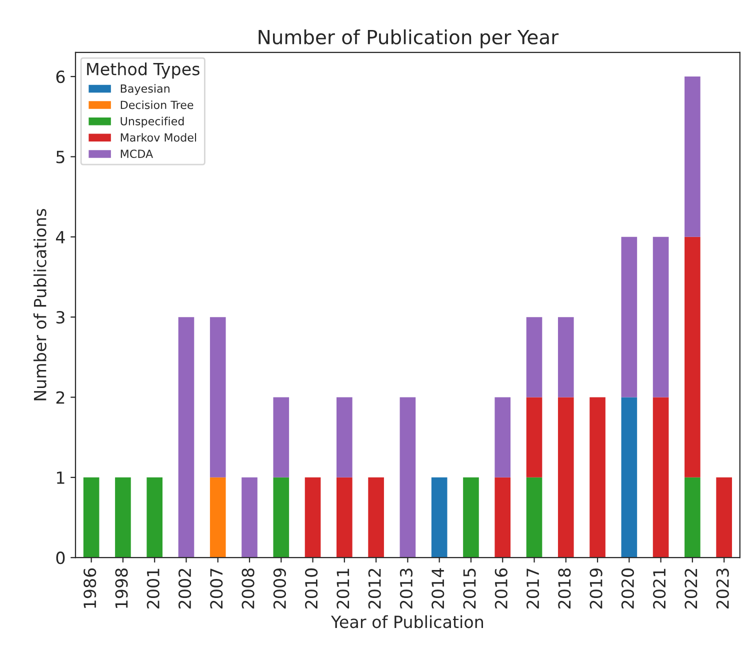 The image size is (755, 656). What do you see at coordinates (408, 38) in the screenshot?
I see `chart-title: Number of Publication per Year` at bounding box center [408, 38].